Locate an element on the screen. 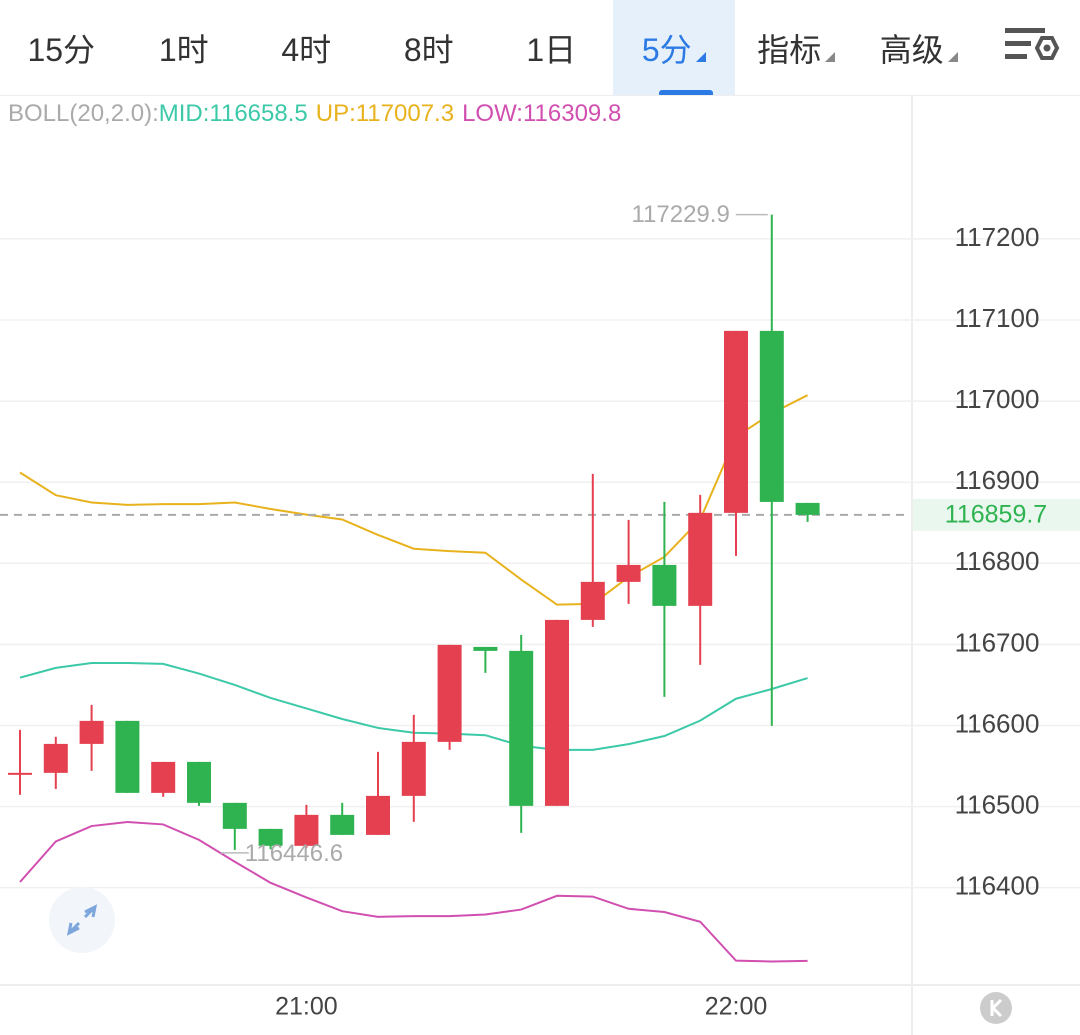 The width and height of the screenshot is (1080, 1035). last-price-label: 116859.7 is located at coordinates (996, 514).